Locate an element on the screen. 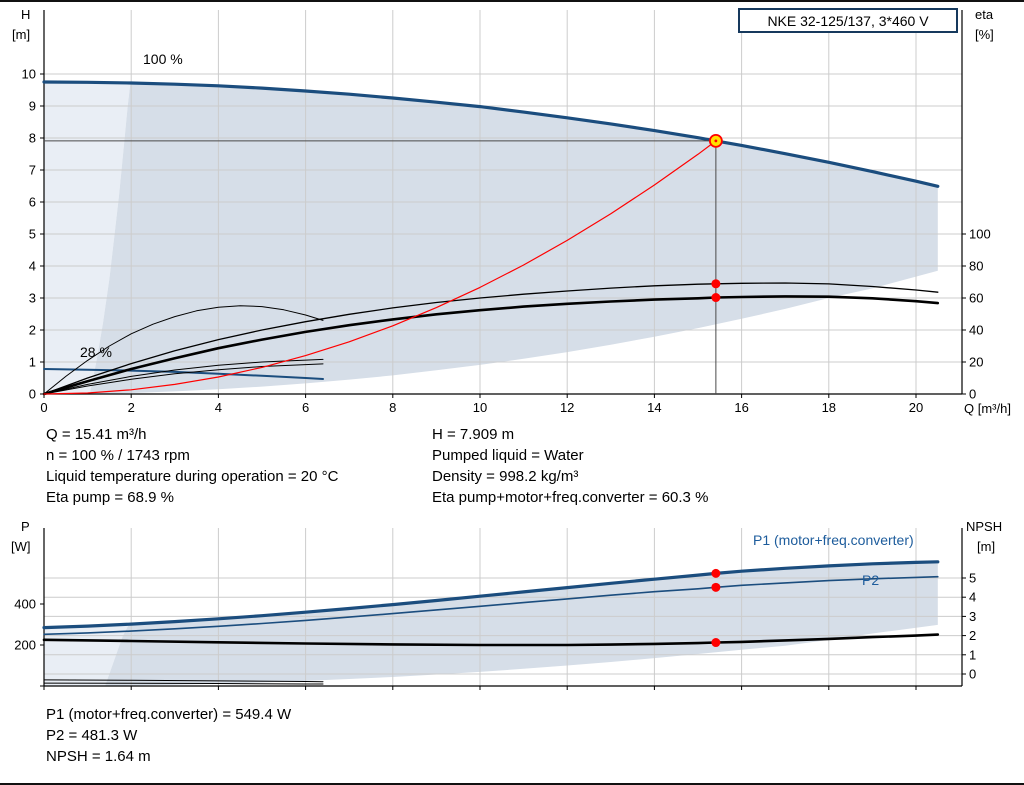 This screenshot has width=1024, height=785. svg-text: 100 is located at coordinates (980, 234).